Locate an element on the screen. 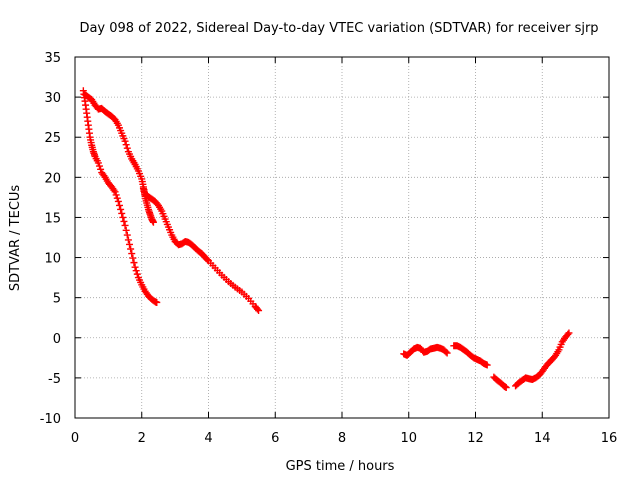 This screenshot has width=640, height=480. x-tick-label: 16 is located at coordinates (609, 438).